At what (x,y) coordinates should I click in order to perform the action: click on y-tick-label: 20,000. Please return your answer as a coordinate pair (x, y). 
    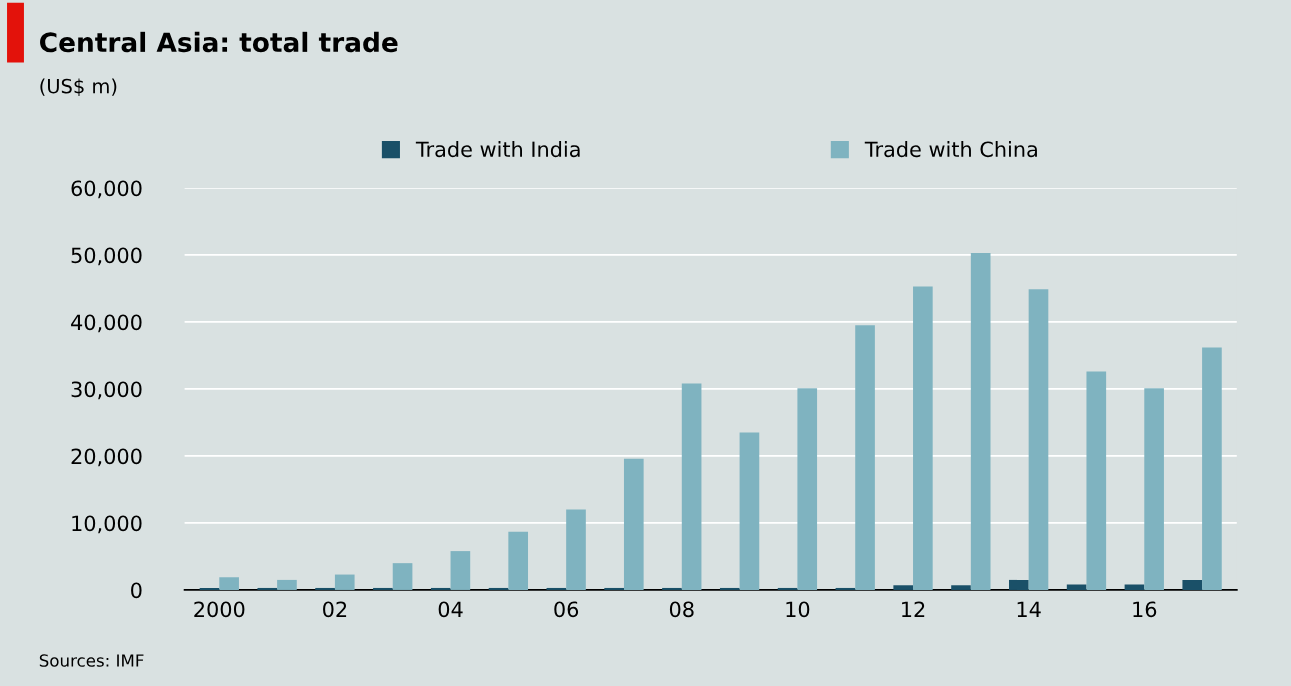
    Looking at the image, I should click on (106, 457).